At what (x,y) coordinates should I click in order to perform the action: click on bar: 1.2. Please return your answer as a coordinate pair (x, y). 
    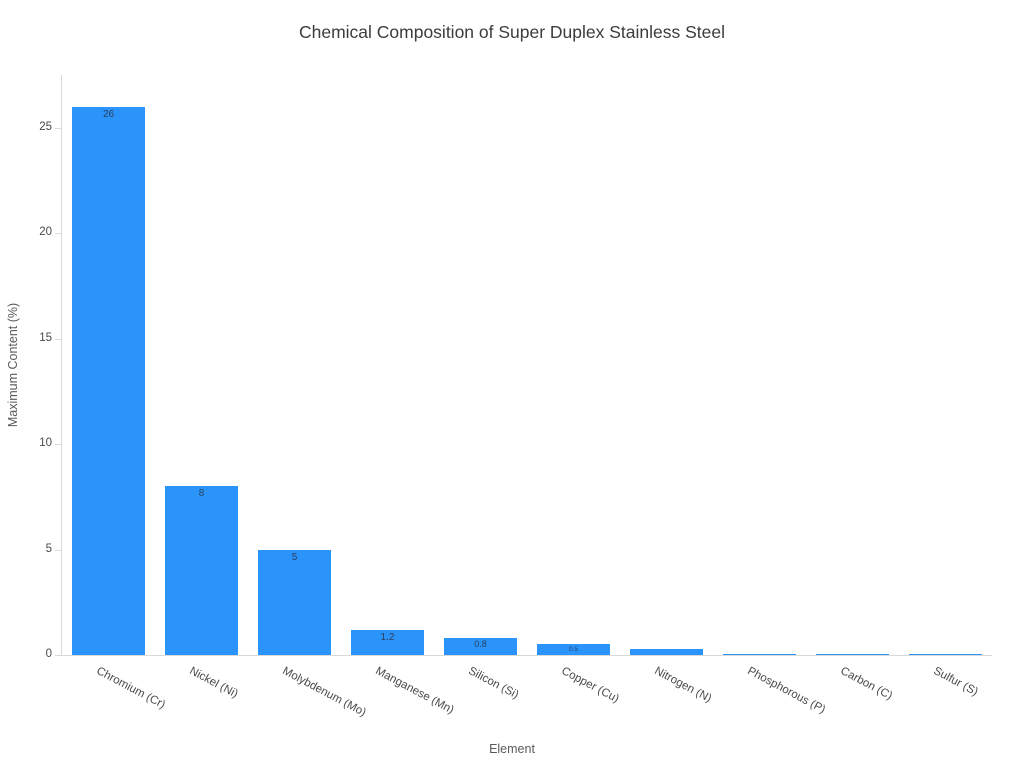
    Looking at the image, I should click on (387, 642).